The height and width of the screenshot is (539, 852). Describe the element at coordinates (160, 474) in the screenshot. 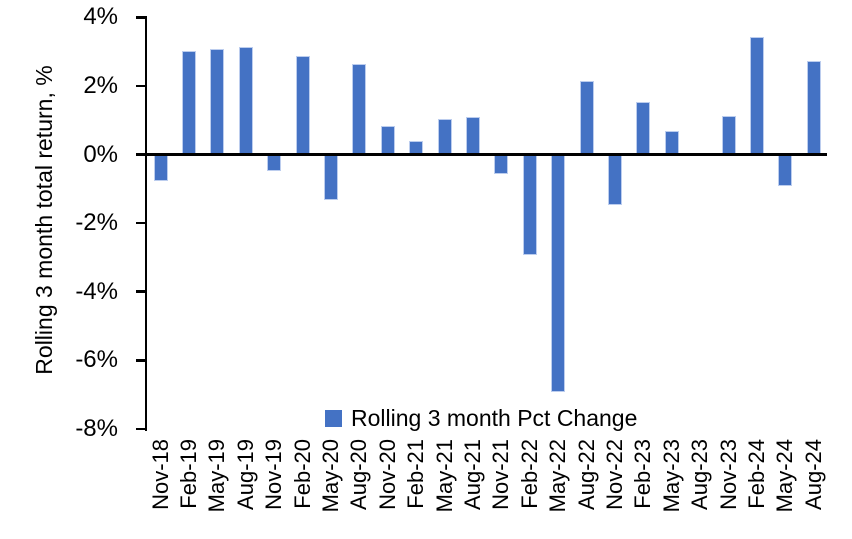

I see `x-tick-label-Nov-18: Nov-18` at that location.